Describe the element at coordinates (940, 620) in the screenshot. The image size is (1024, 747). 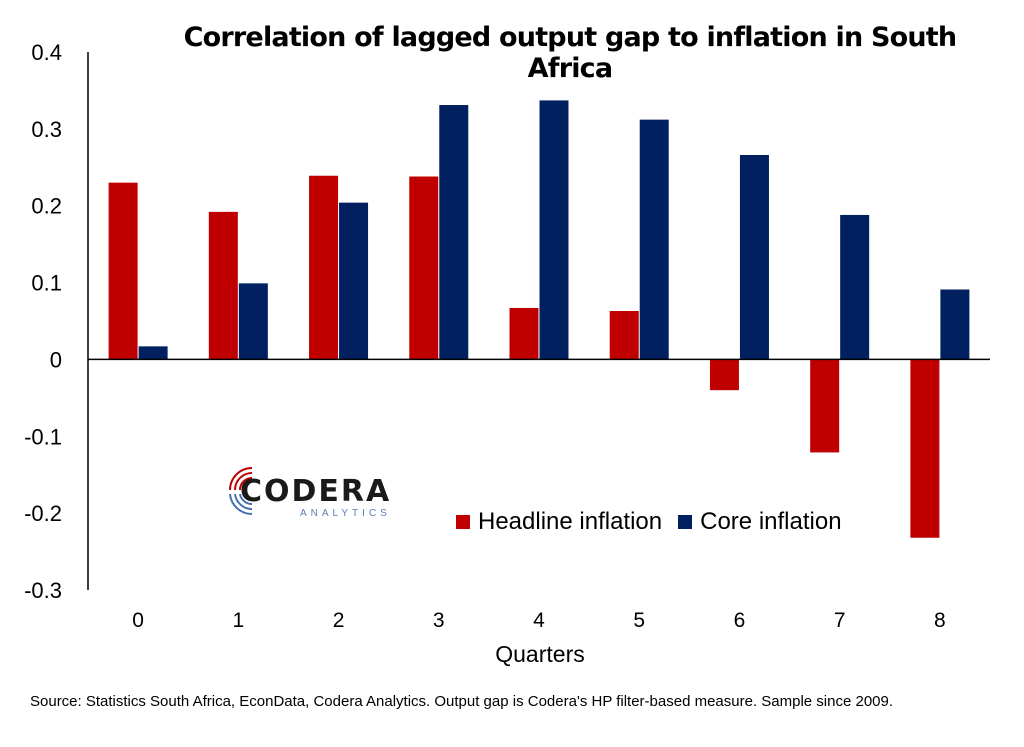
I see `x-tick-label: 8` at that location.